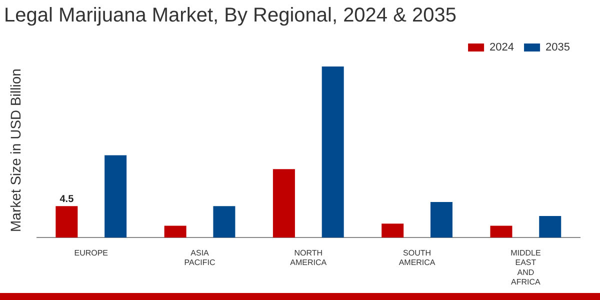 This screenshot has height=300, width=600. I want to click on data-label: 4.5, so click(67, 199).